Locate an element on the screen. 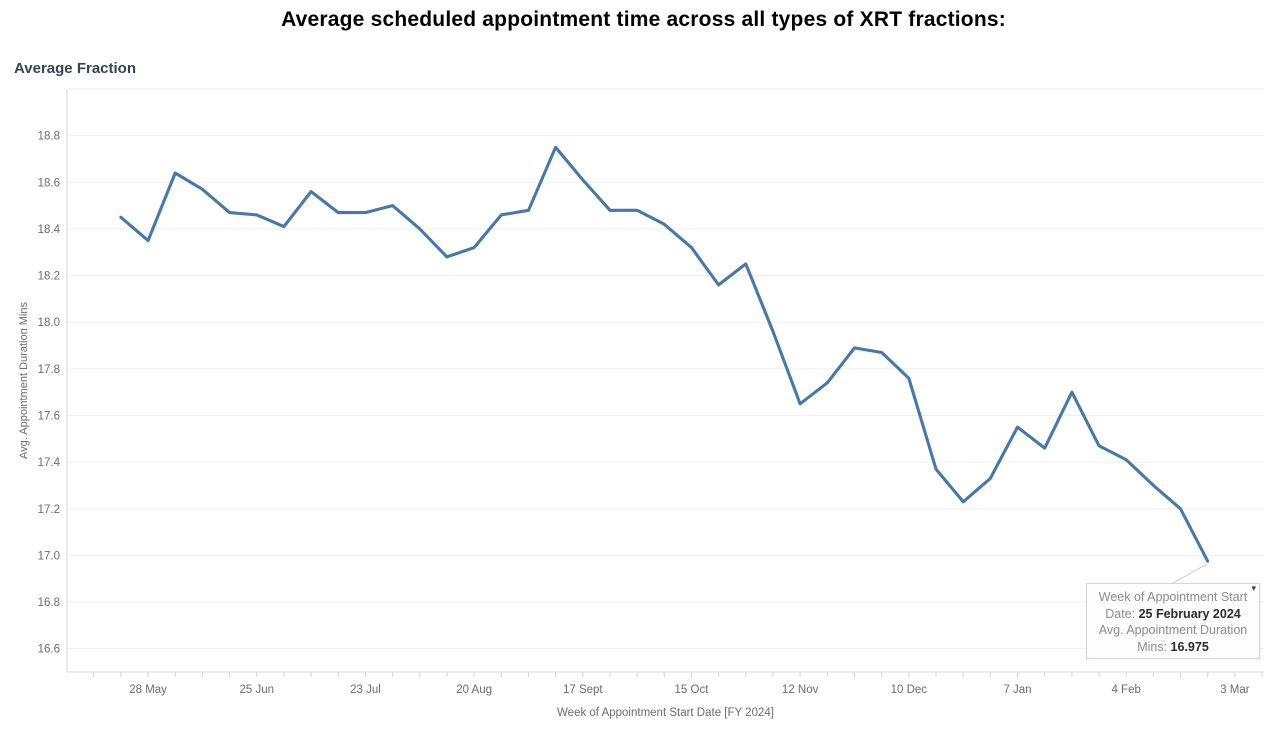 Image resolution: width=1287 pixels, height=742 pixels. y-axis-title: Avg. Appointment Duration Mins is located at coordinates (24, 380).